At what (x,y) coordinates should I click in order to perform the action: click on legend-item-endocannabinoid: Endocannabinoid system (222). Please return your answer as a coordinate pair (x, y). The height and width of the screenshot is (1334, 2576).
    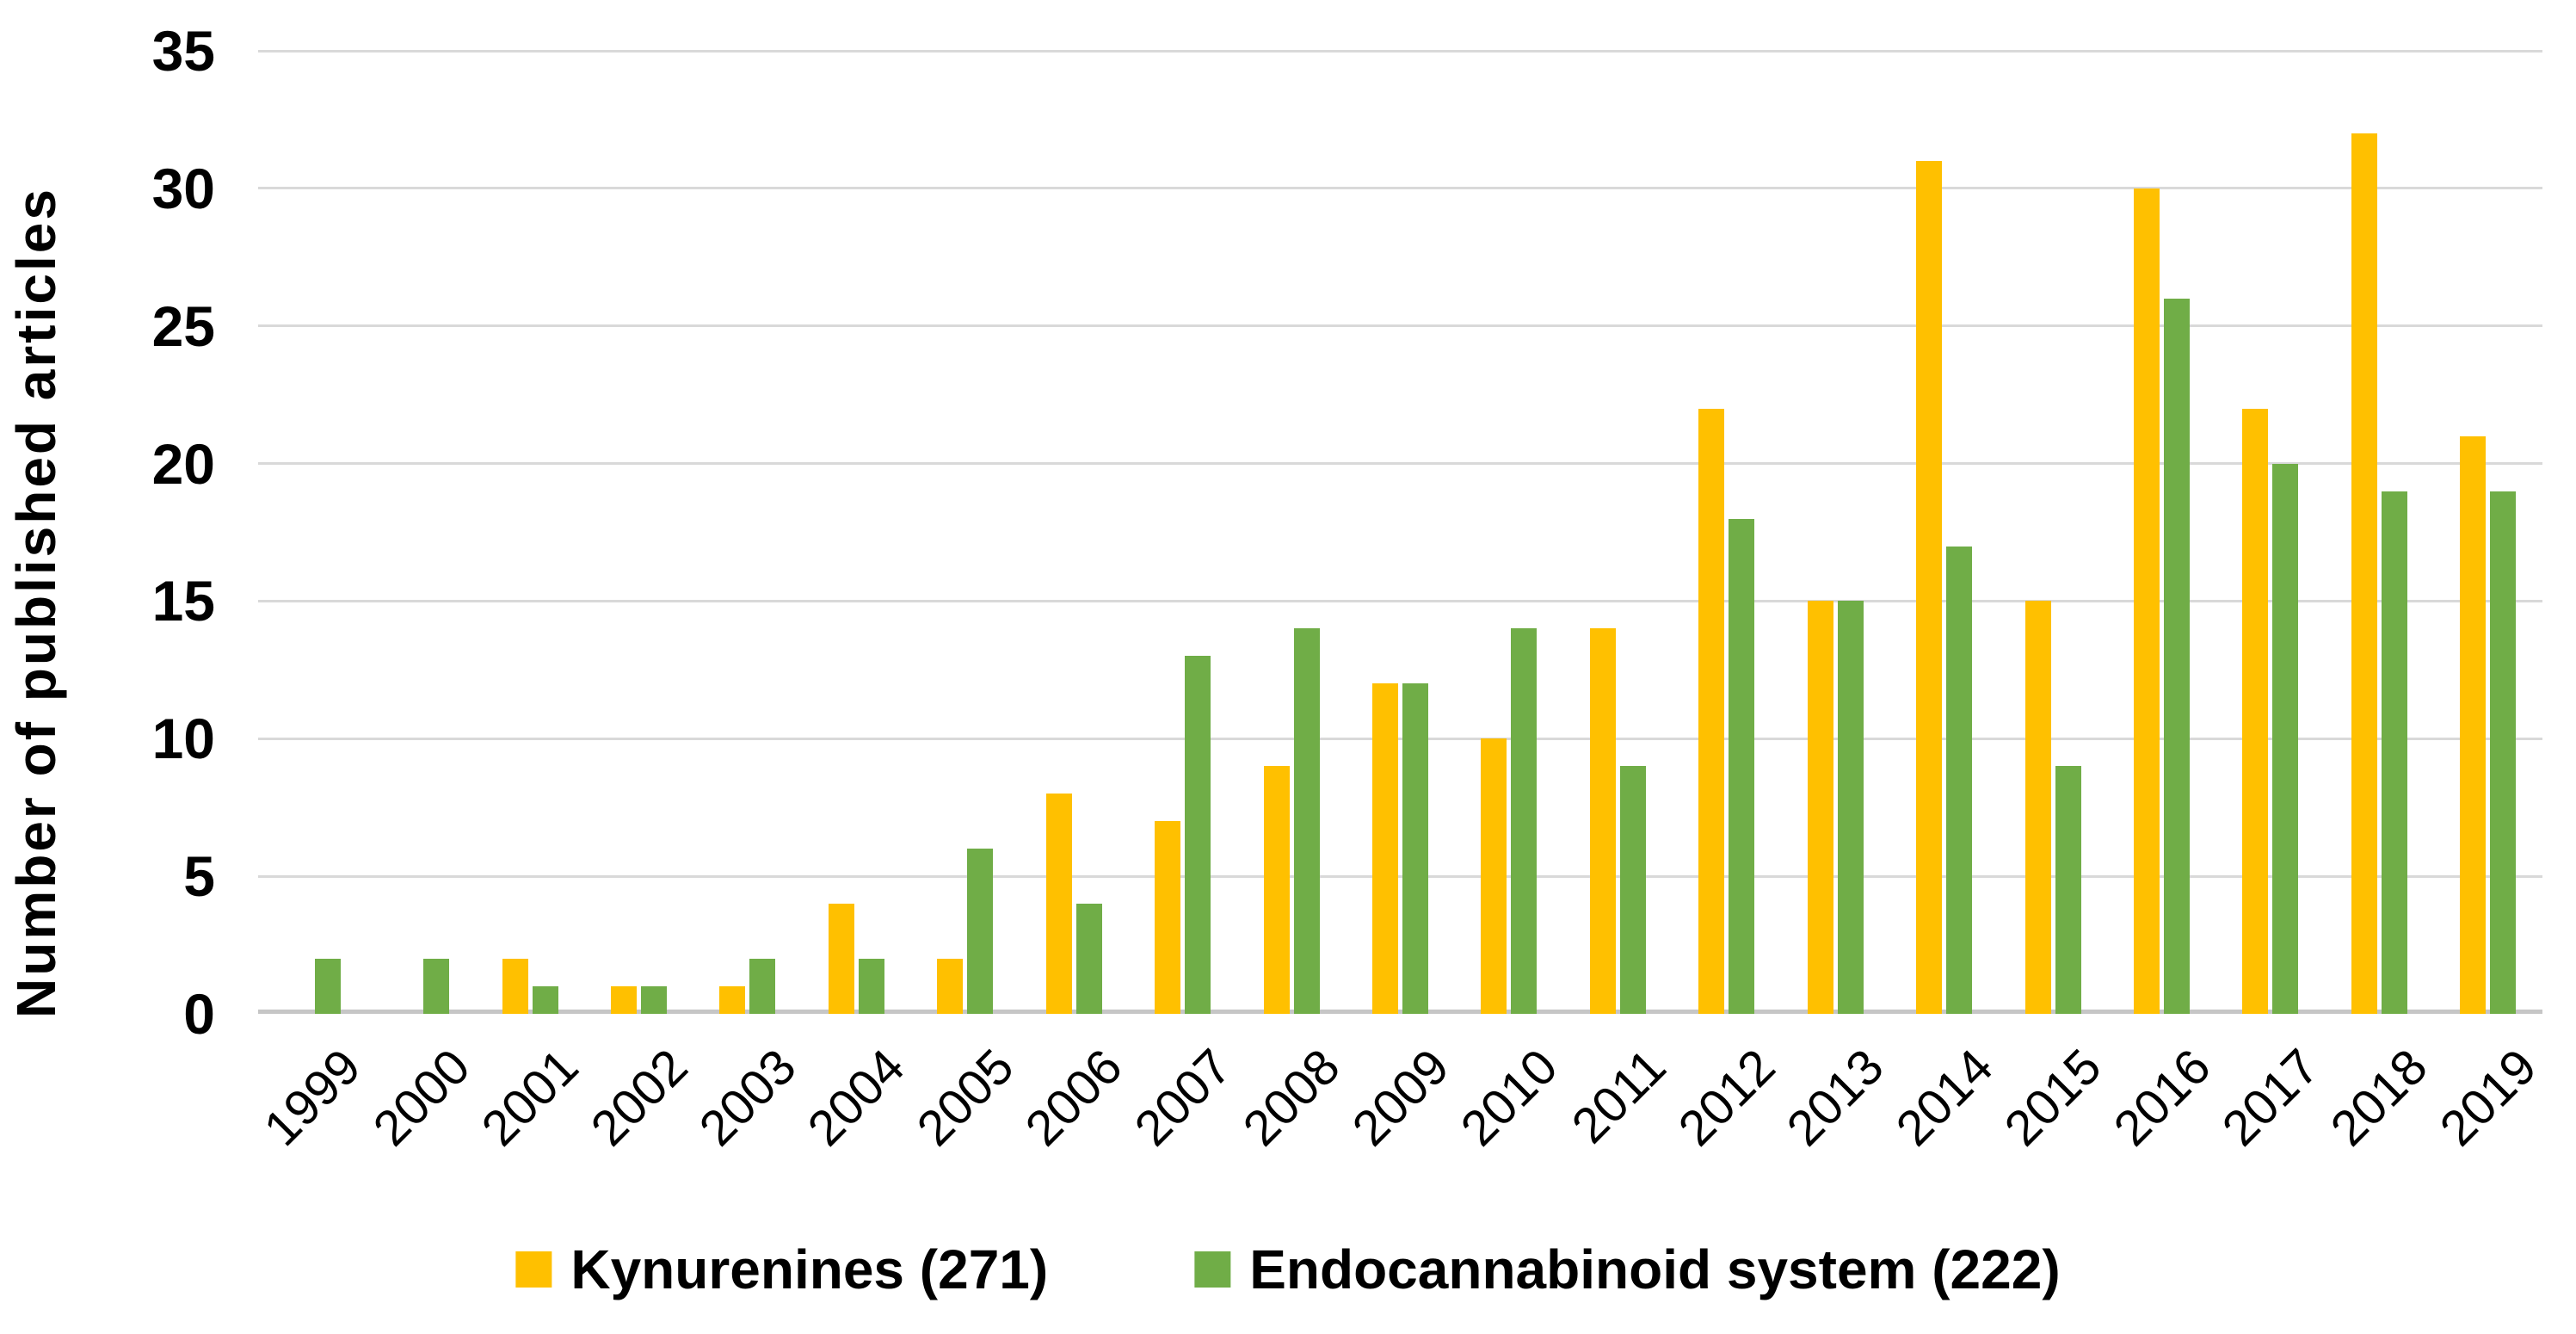
    Looking at the image, I should click on (1627, 1269).